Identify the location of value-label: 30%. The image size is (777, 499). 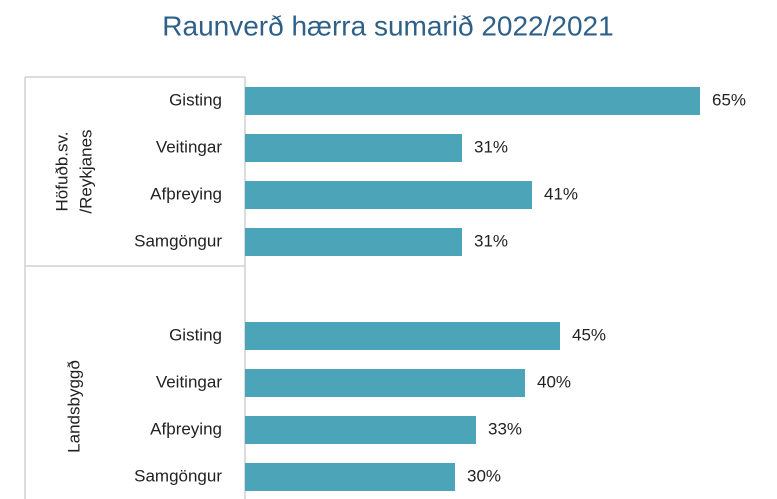
(484, 475).